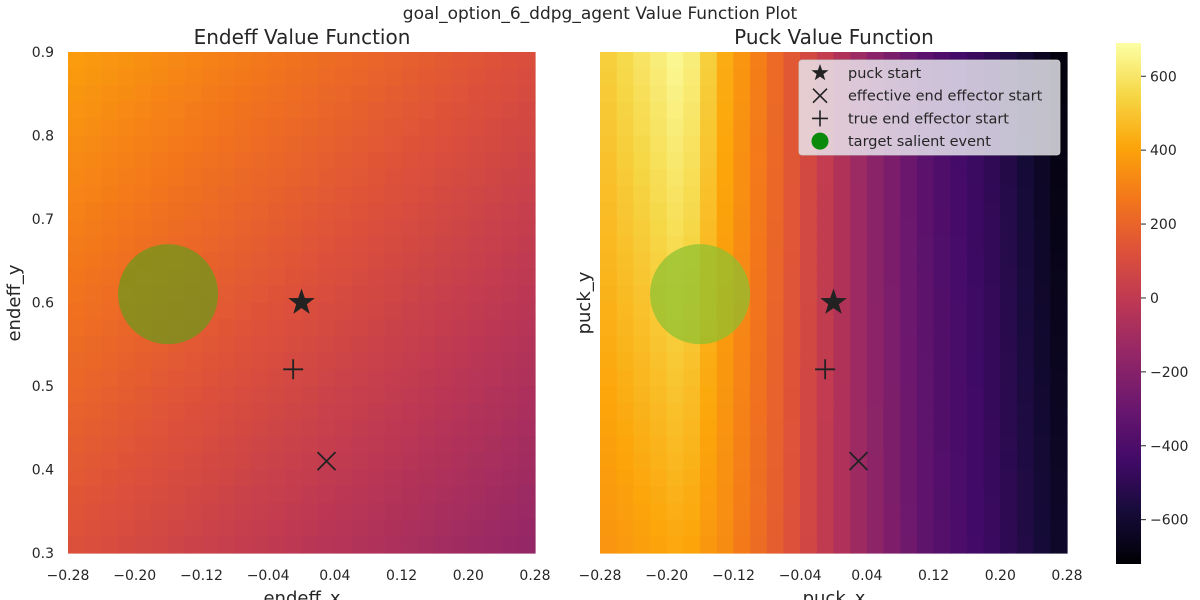  I want to click on x-tick-label: −0.28, so click(600, 576).